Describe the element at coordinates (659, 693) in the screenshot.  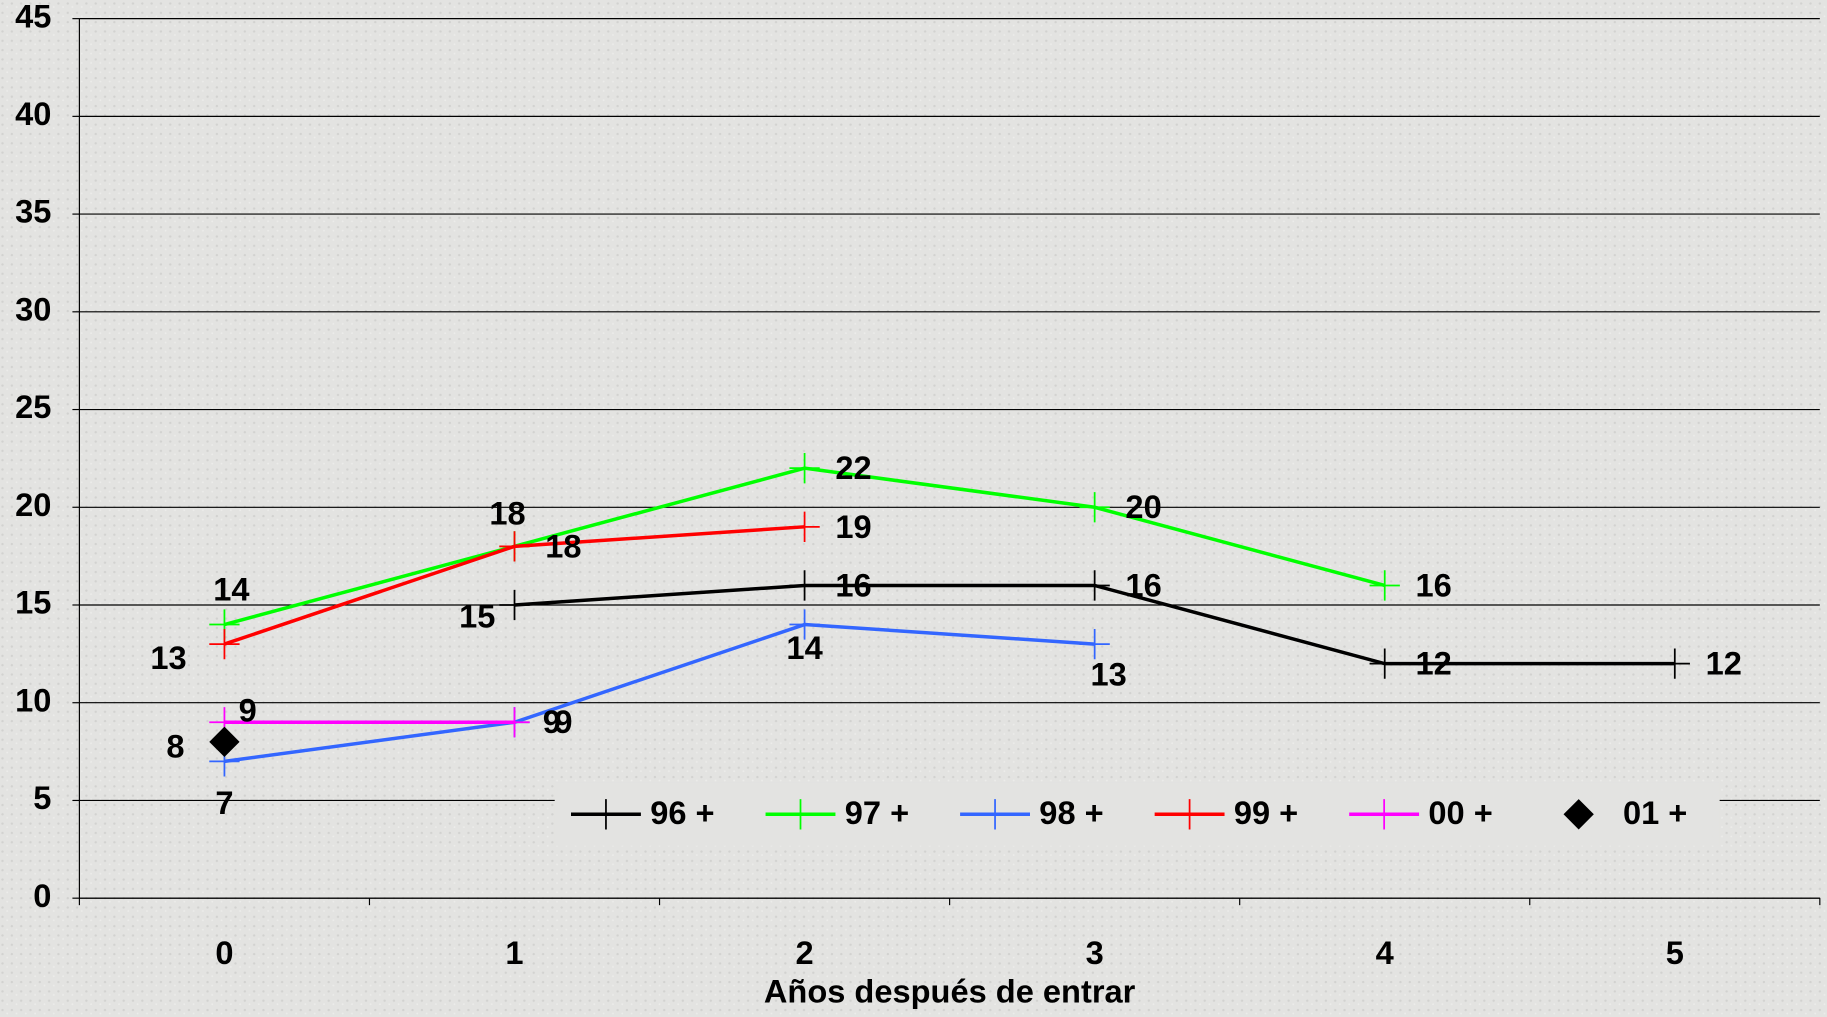
I see `series-line` at that location.